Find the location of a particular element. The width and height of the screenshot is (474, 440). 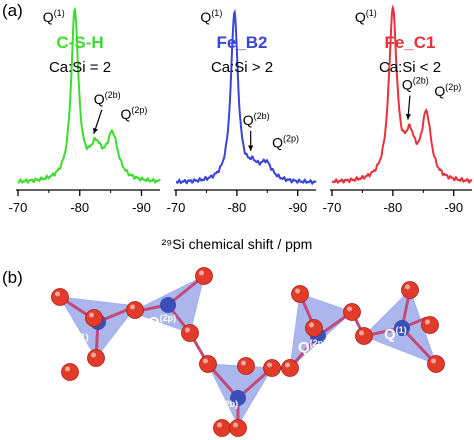

shared-xlabel: ²⁹Si chemical shift / ppm is located at coordinates (237, 244).